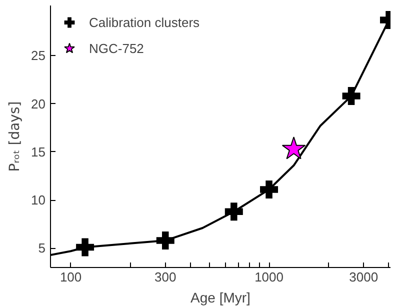 This screenshot has height=308, width=400. Describe the element at coordinates (116, 48) in the screenshot. I see `legend-label: NGC-752` at that location.